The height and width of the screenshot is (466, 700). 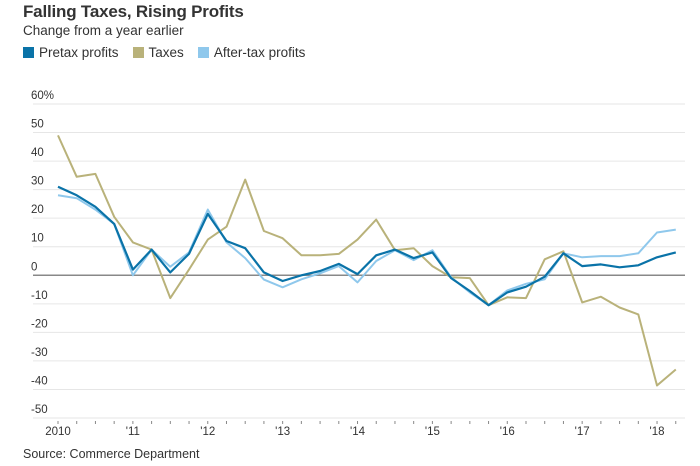 I want to click on y-axis-labels: 60% 50 40 30 20 10 0 -10 -20 -30 -40 -50, so click(x=42, y=253).